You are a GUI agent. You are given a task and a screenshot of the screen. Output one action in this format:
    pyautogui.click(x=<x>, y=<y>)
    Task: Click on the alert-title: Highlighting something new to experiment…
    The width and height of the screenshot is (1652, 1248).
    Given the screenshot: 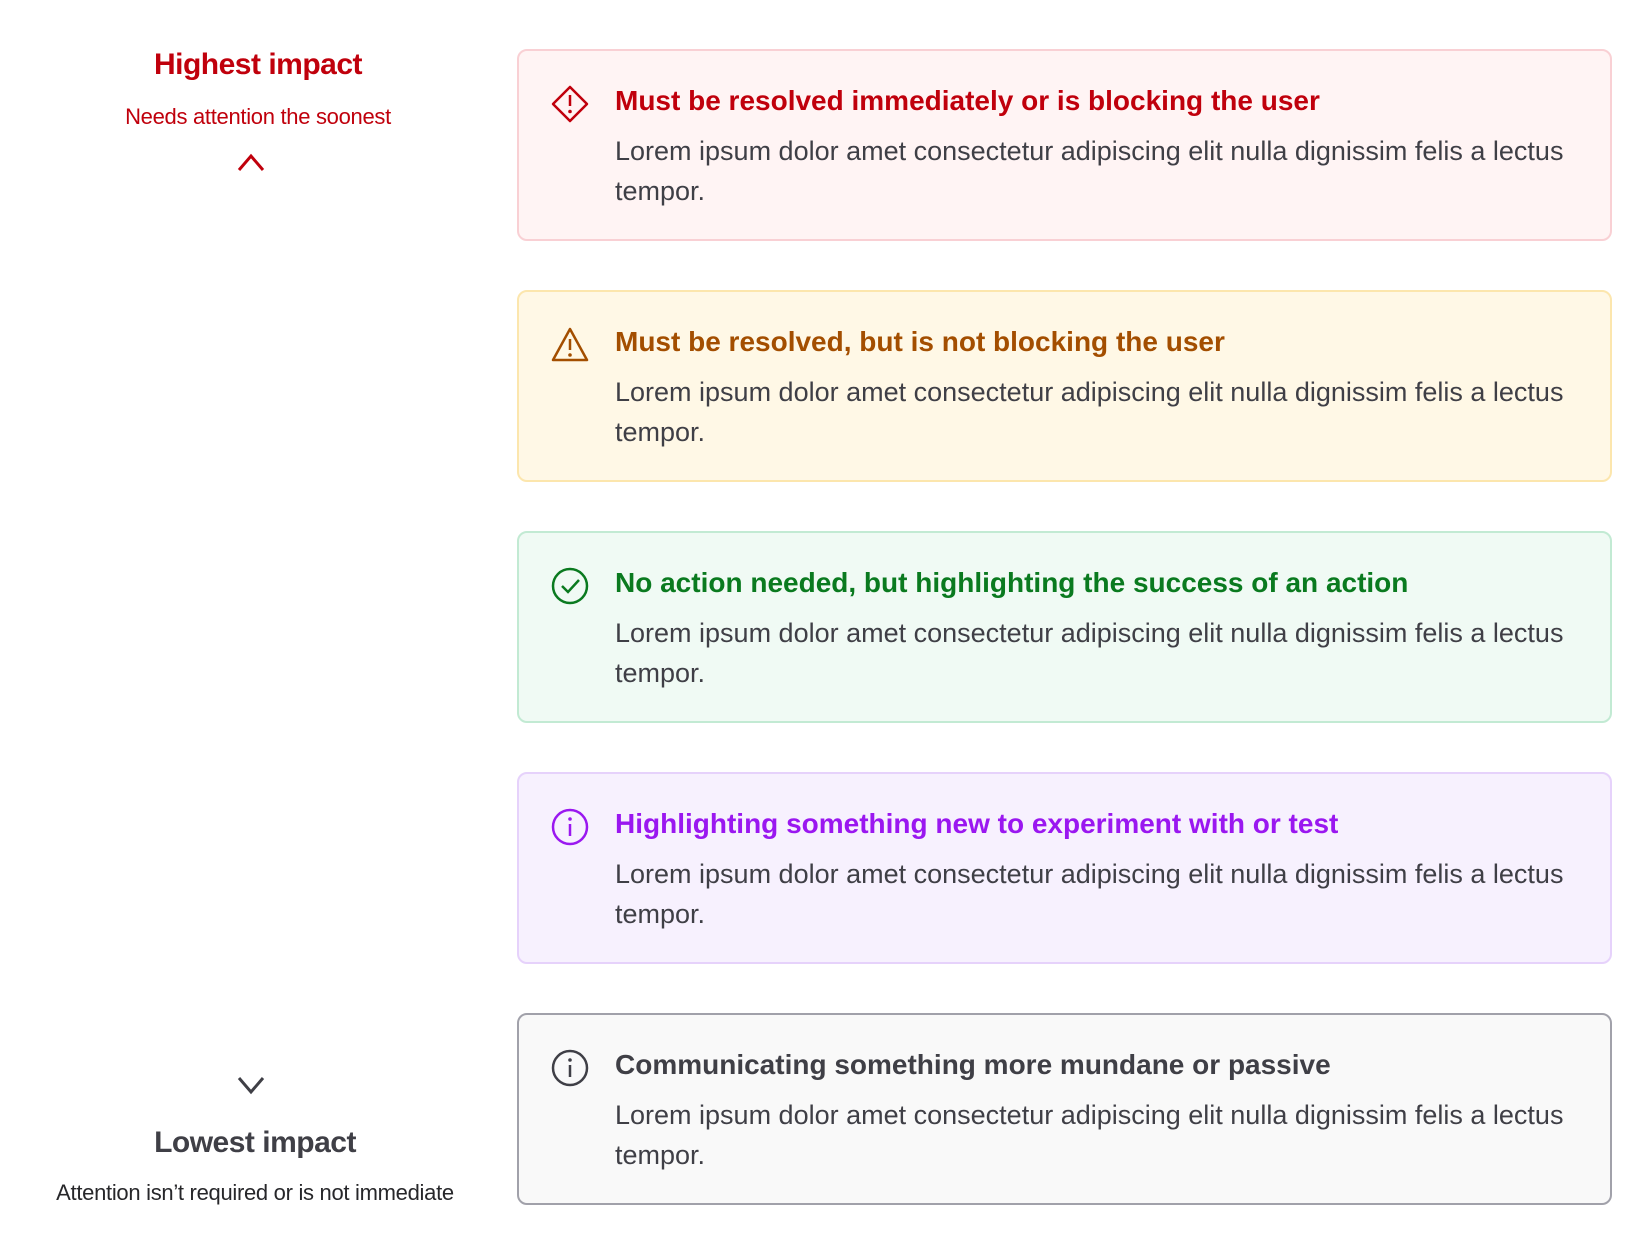 What is the action you would take?
    pyautogui.click(x=977, y=823)
    